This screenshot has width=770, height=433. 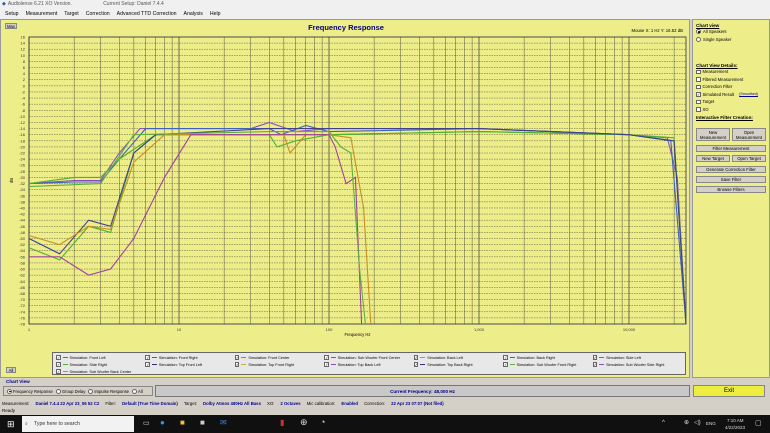 What do you see at coordinates (23, 98) in the screenshot?
I see `y-tick-label: -4` at bounding box center [23, 98].